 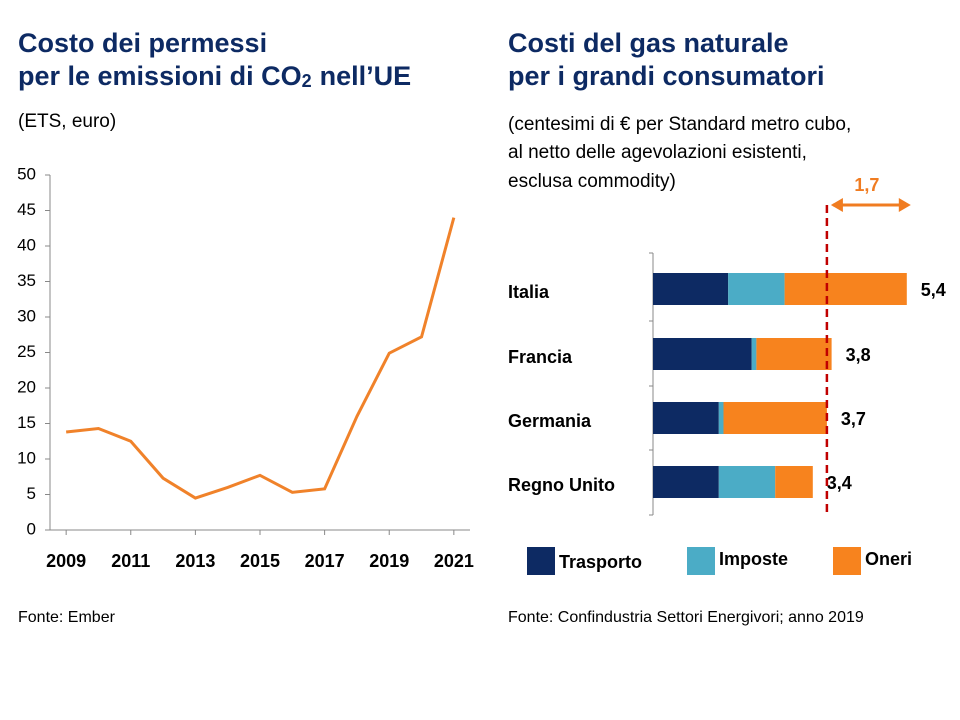 I want to click on category-label: Italia, so click(x=529, y=292).